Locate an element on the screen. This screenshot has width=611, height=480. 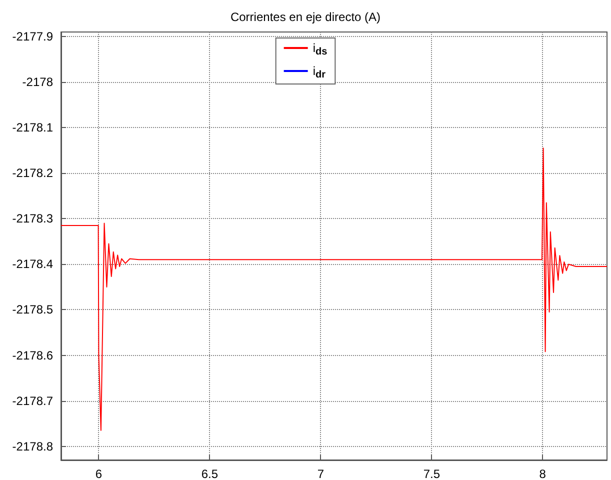
x-tick-label: 6 is located at coordinates (98, 473).